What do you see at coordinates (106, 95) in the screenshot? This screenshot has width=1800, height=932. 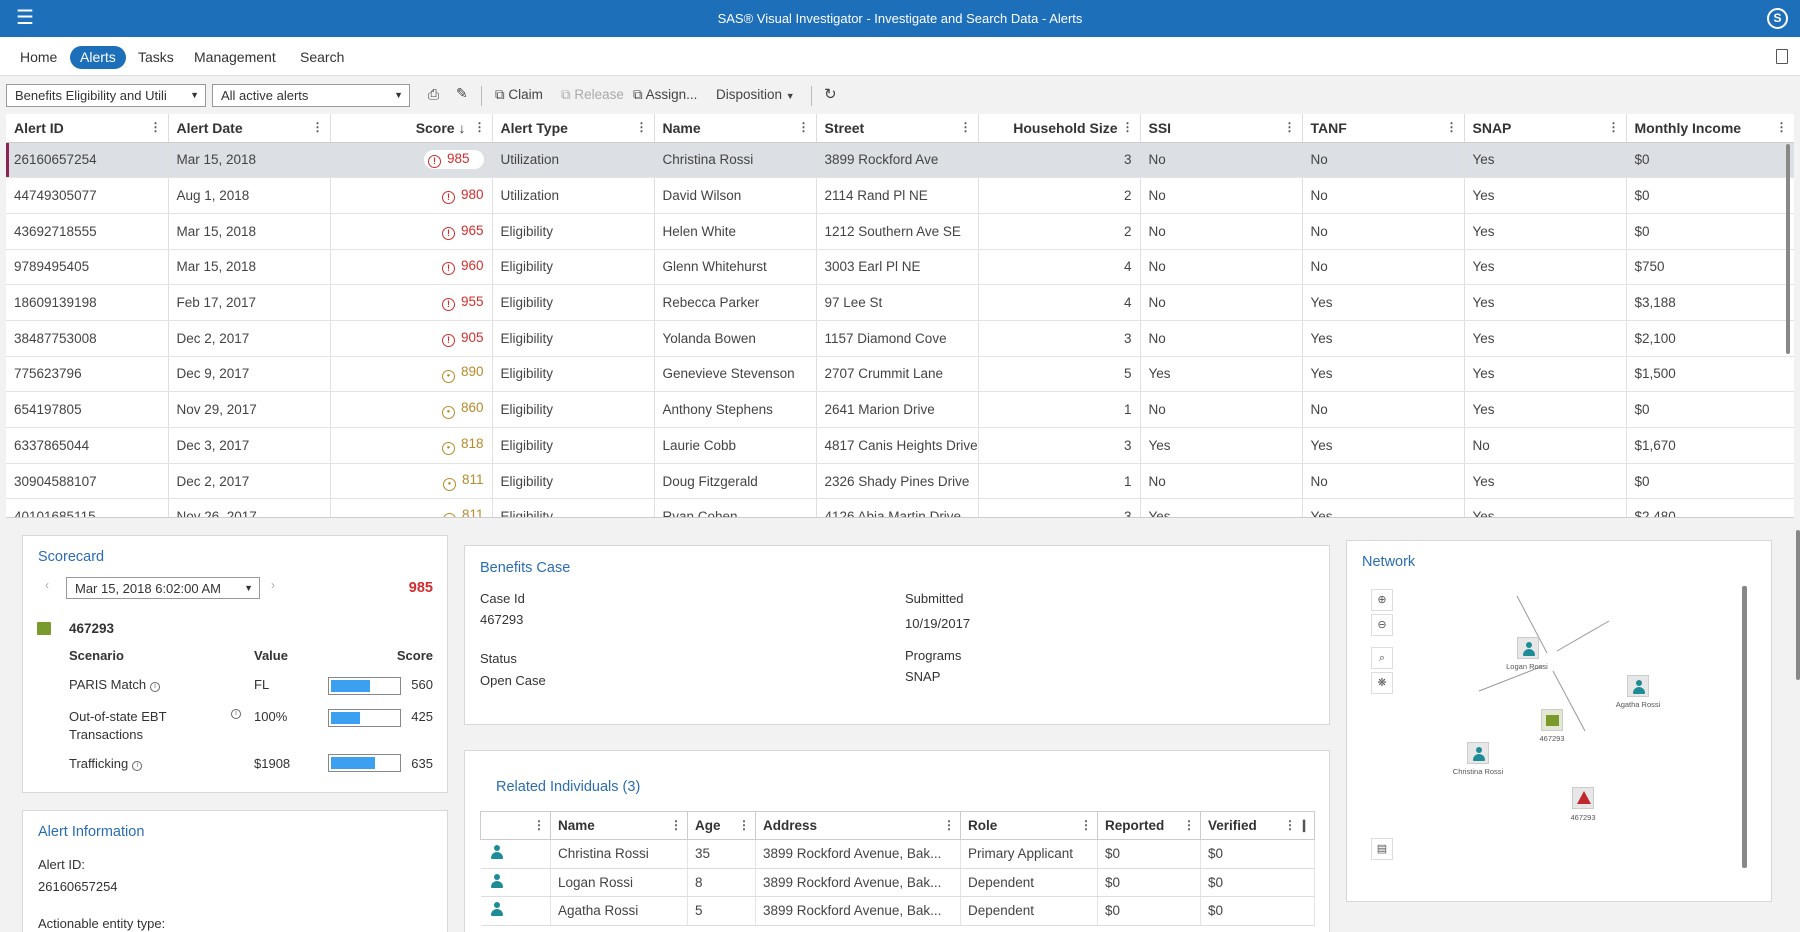 I see `queue-select: Benefits Eligibility and Utili ▼` at bounding box center [106, 95].